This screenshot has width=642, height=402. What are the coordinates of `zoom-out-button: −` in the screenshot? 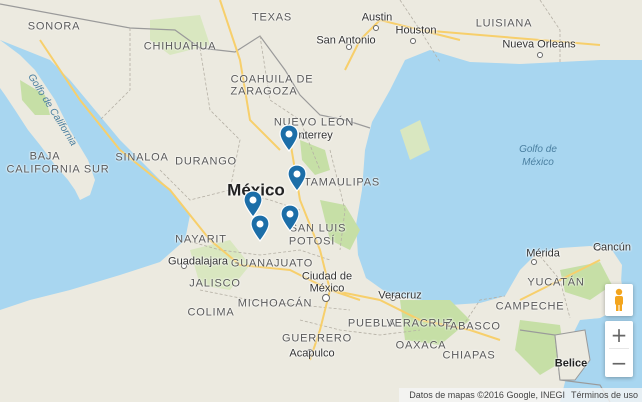 It's located at (619, 362).